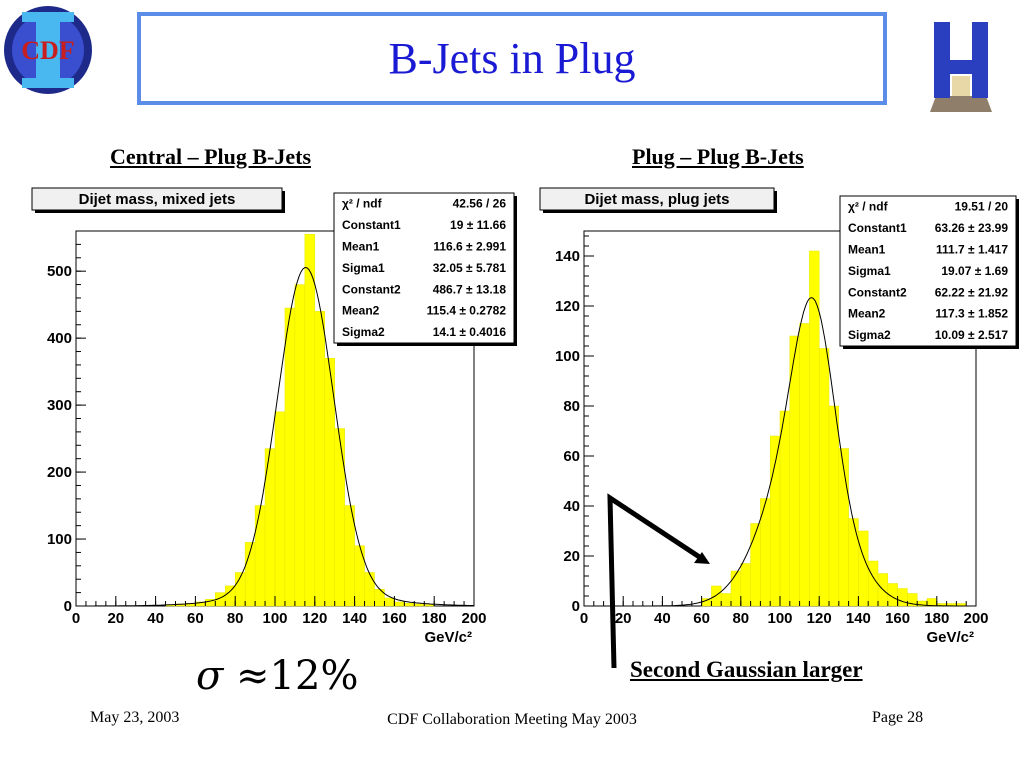  I want to click on stats-value: 111.7 ± 1.417, so click(972, 249).